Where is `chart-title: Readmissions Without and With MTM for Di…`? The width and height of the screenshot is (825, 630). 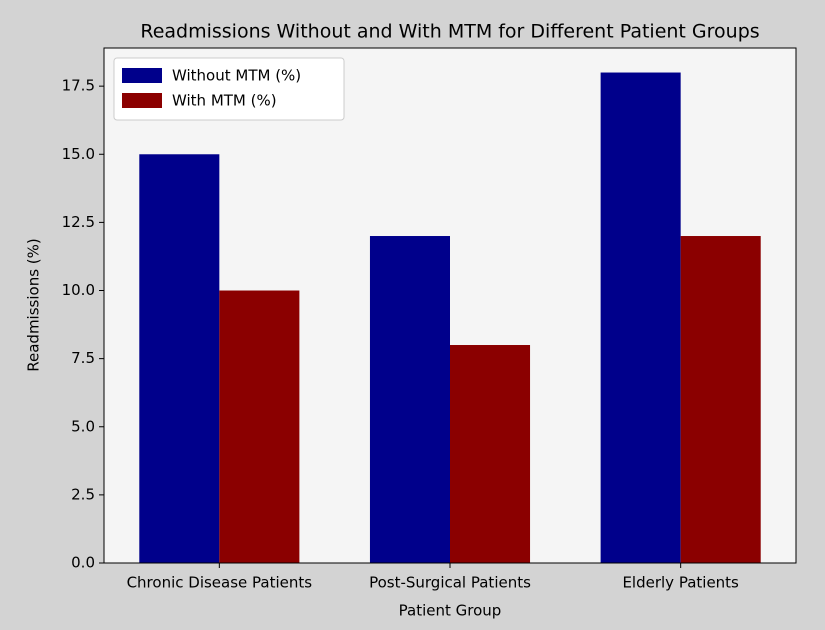
chart-title: Readmissions Without and With MTM for Di… is located at coordinates (449, 32).